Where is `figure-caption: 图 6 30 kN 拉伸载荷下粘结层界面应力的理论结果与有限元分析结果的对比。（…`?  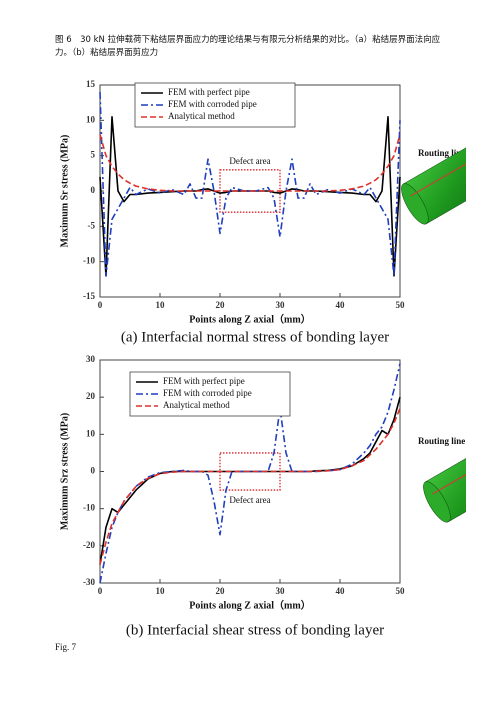 figure-caption: 图 6 30 kN 拉伸载荷下粘结层界面应力的理论结果与有限元分析结果的对比。（… is located at coordinates (248, 46).